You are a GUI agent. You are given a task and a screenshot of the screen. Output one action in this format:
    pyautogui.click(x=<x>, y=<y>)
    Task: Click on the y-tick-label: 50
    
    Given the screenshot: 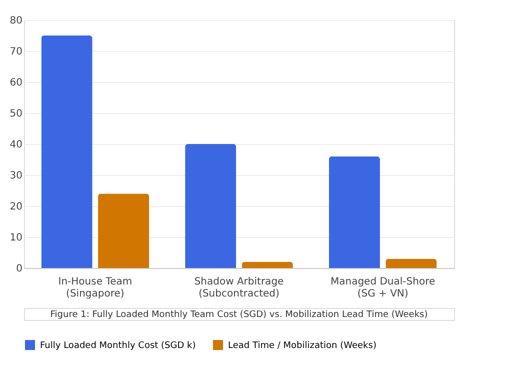 What is the action you would take?
    pyautogui.click(x=16, y=114)
    